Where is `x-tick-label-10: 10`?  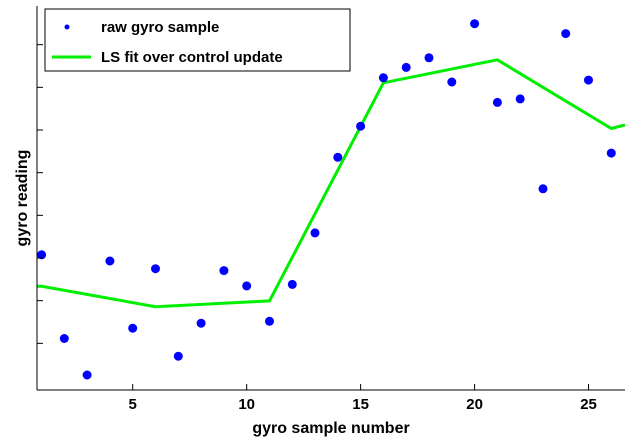
x-tick-label-10: 10 is located at coordinates (246, 404).